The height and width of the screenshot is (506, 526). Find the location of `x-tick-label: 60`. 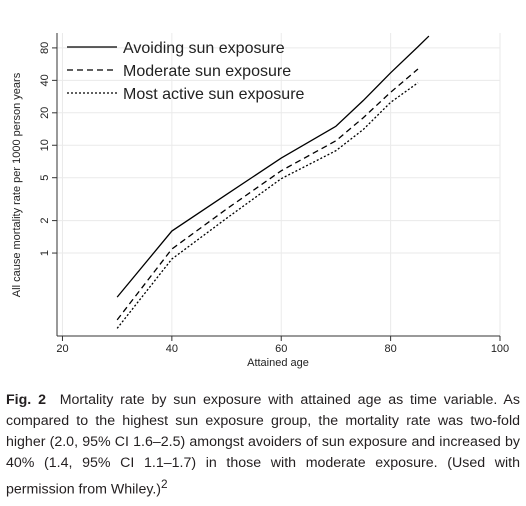

x-tick-label: 60 is located at coordinates (281, 349).